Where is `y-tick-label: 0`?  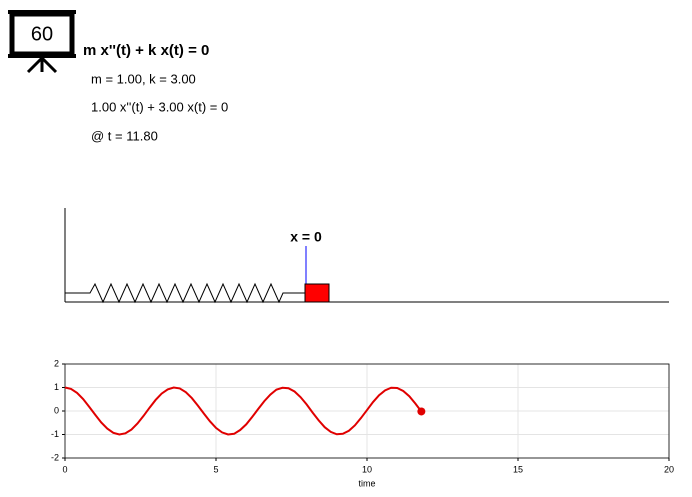
y-tick-label: 0 is located at coordinates (56, 410).